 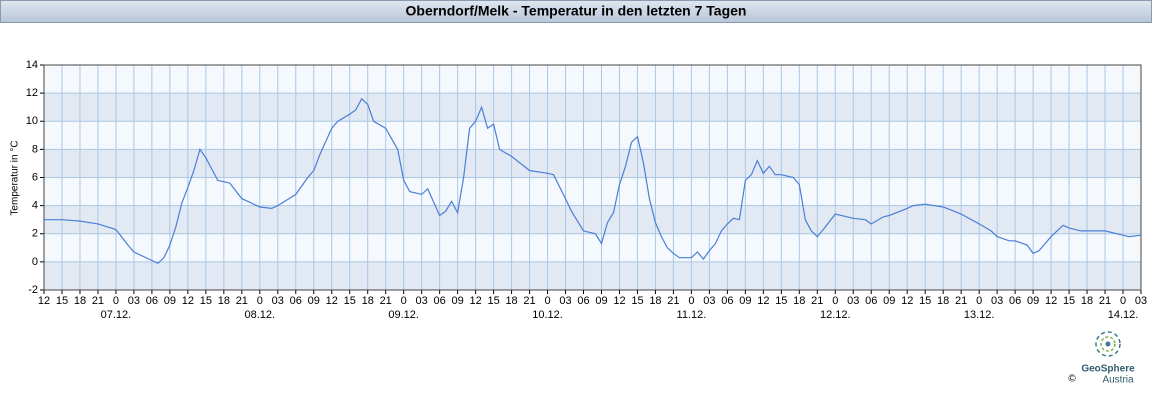 What do you see at coordinates (32, 93) in the screenshot?
I see `y-tick-label: 12` at bounding box center [32, 93].